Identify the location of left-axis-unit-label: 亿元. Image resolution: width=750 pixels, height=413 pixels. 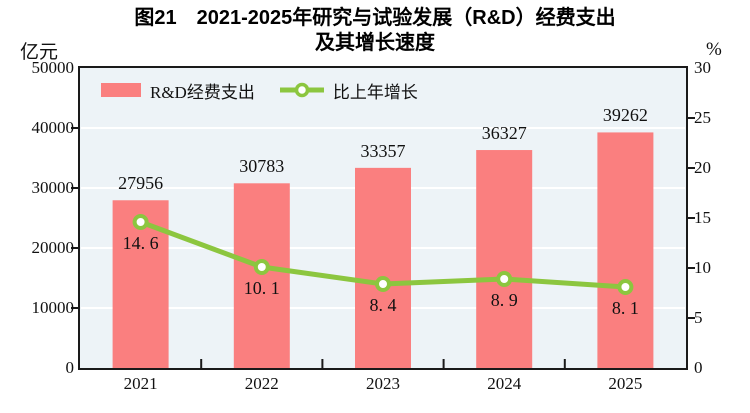
(39, 52).